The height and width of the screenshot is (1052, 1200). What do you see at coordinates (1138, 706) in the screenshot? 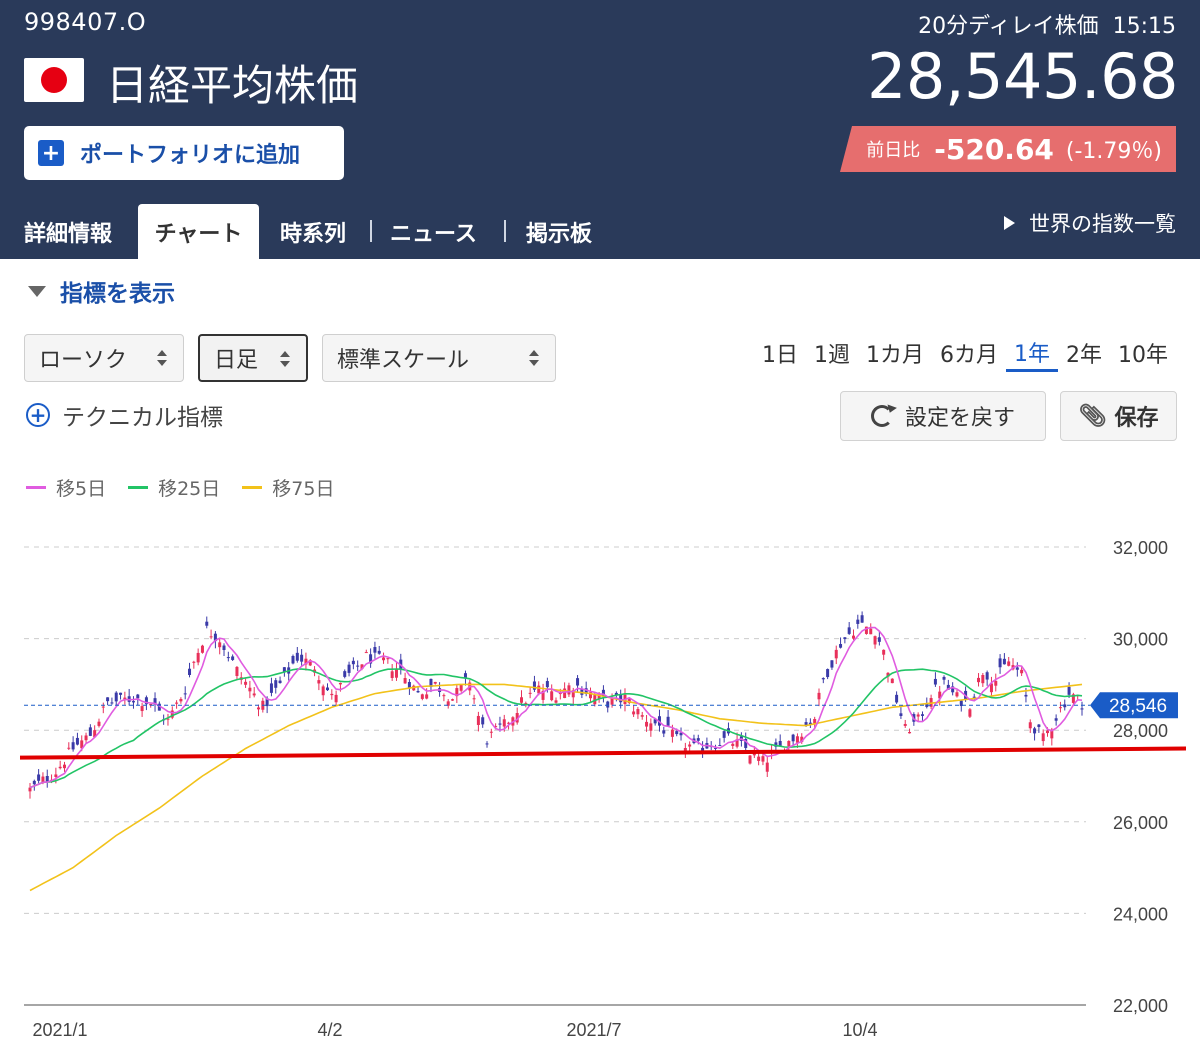
I see `current-price-label: 28,546` at bounding box center [1138, 706].